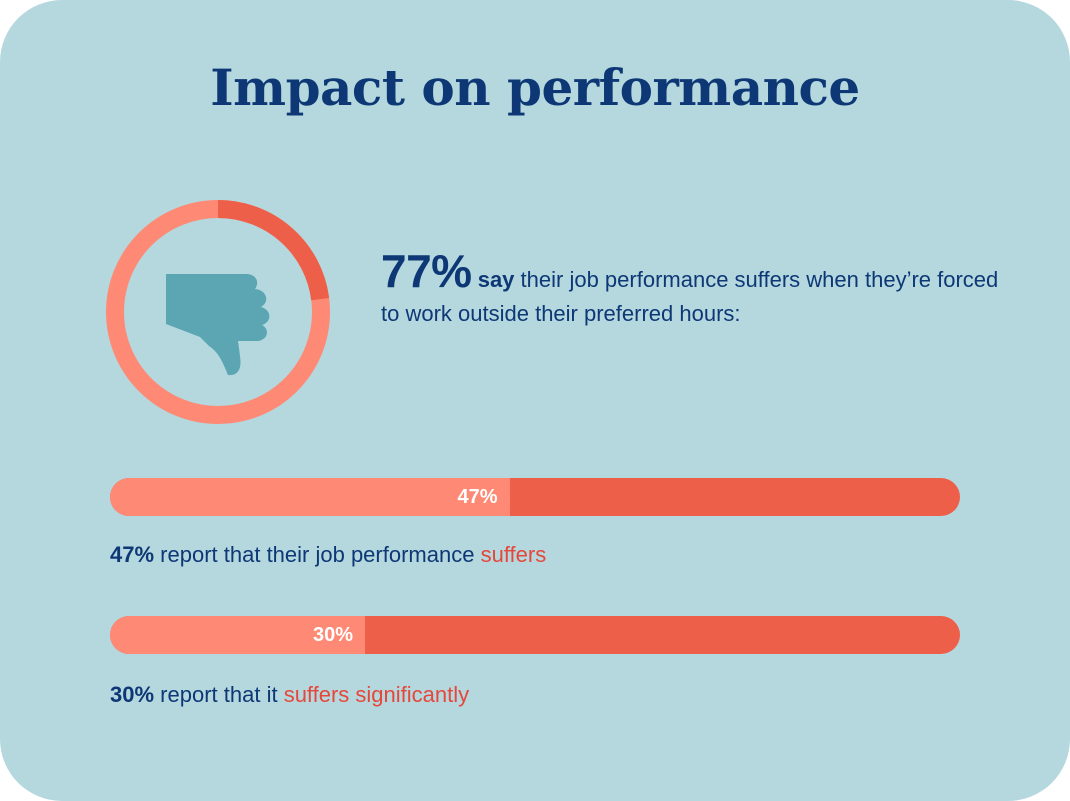 This screenshot has width=1070, height=801. What do you see at coordinates (376, 694) in the screenshot?
I see `caption-highlight-2: suffers significantly` at bounding box center [376, 694].